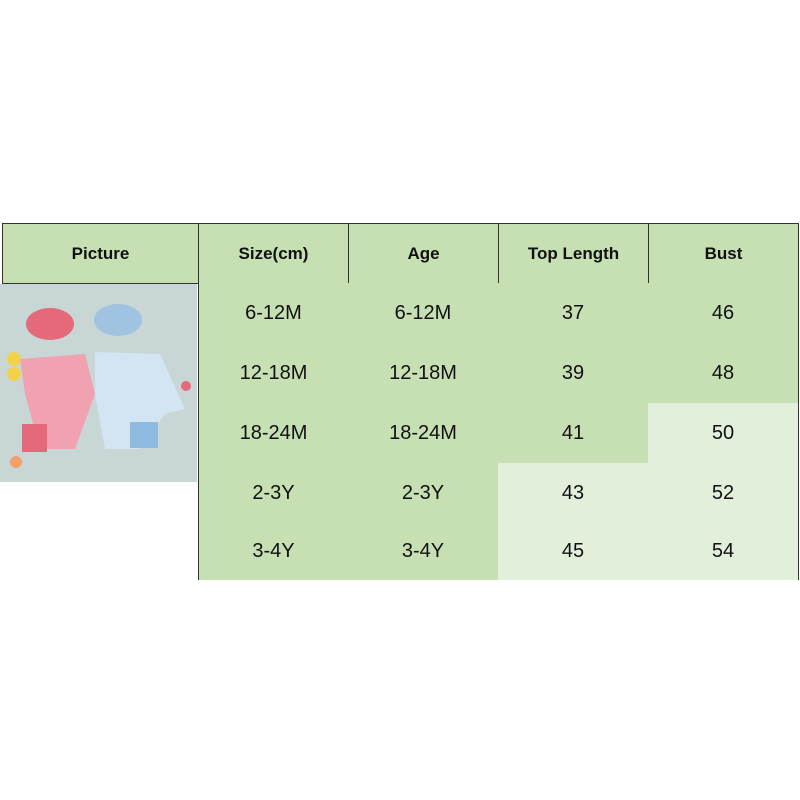 The width and height of the screenshot is (800, 800). I want to click on header-picture: Picture, so click(100, 253).